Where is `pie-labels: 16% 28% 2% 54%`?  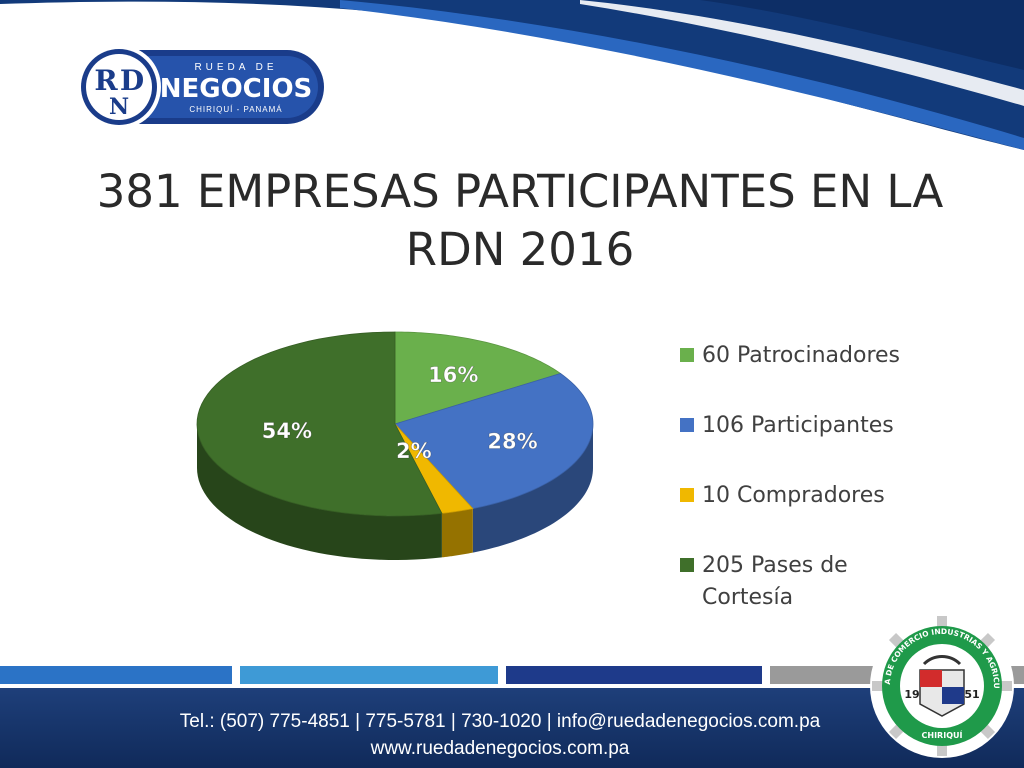 pie-labels: 16% 28% 2% 54% is located at coordinates (399, 412).